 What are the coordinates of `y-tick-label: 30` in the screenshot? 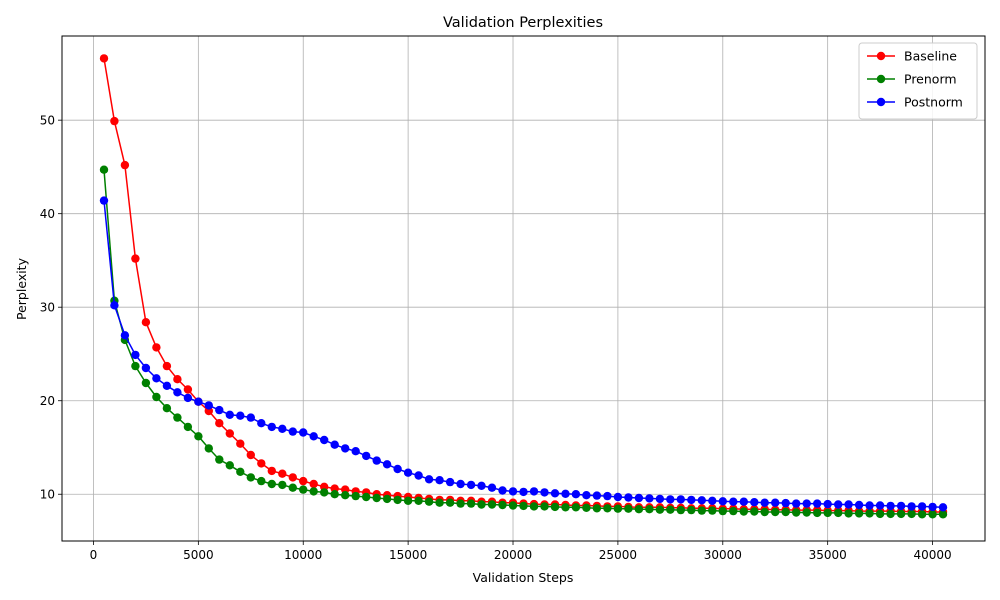 It's located at (47, 308).